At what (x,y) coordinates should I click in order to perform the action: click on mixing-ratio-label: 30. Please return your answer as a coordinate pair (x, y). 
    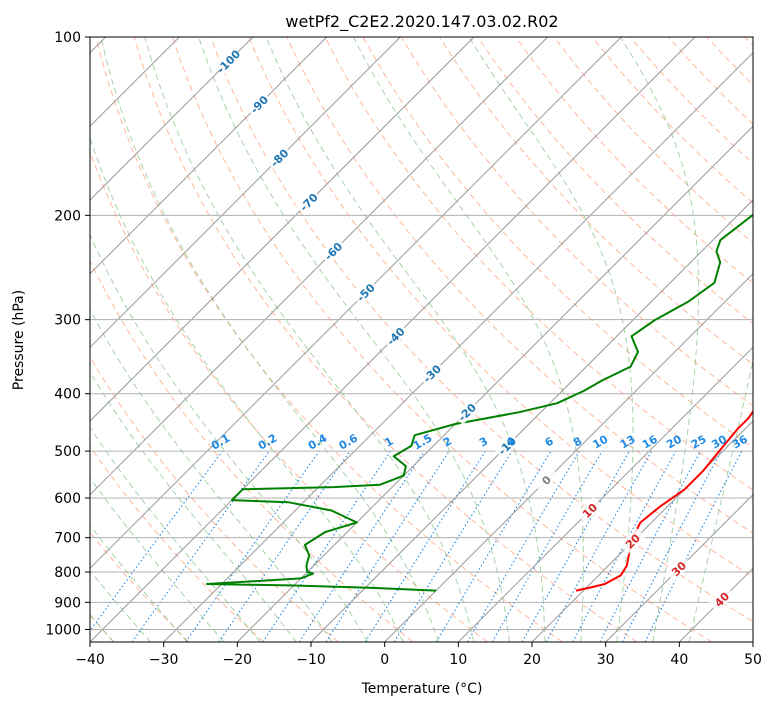
    Looking at the image, I should click on (719, 441).